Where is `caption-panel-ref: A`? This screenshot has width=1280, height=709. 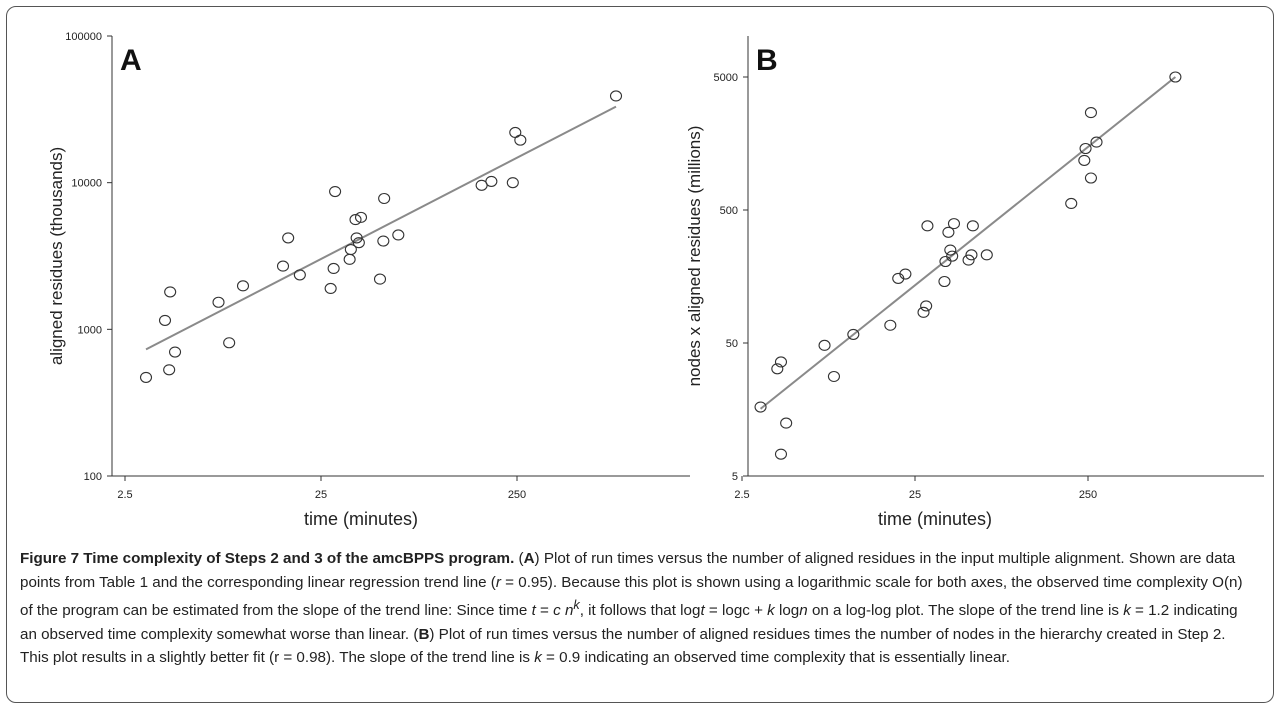 caption-panel-ref: A is located at coordinates (529, 558).